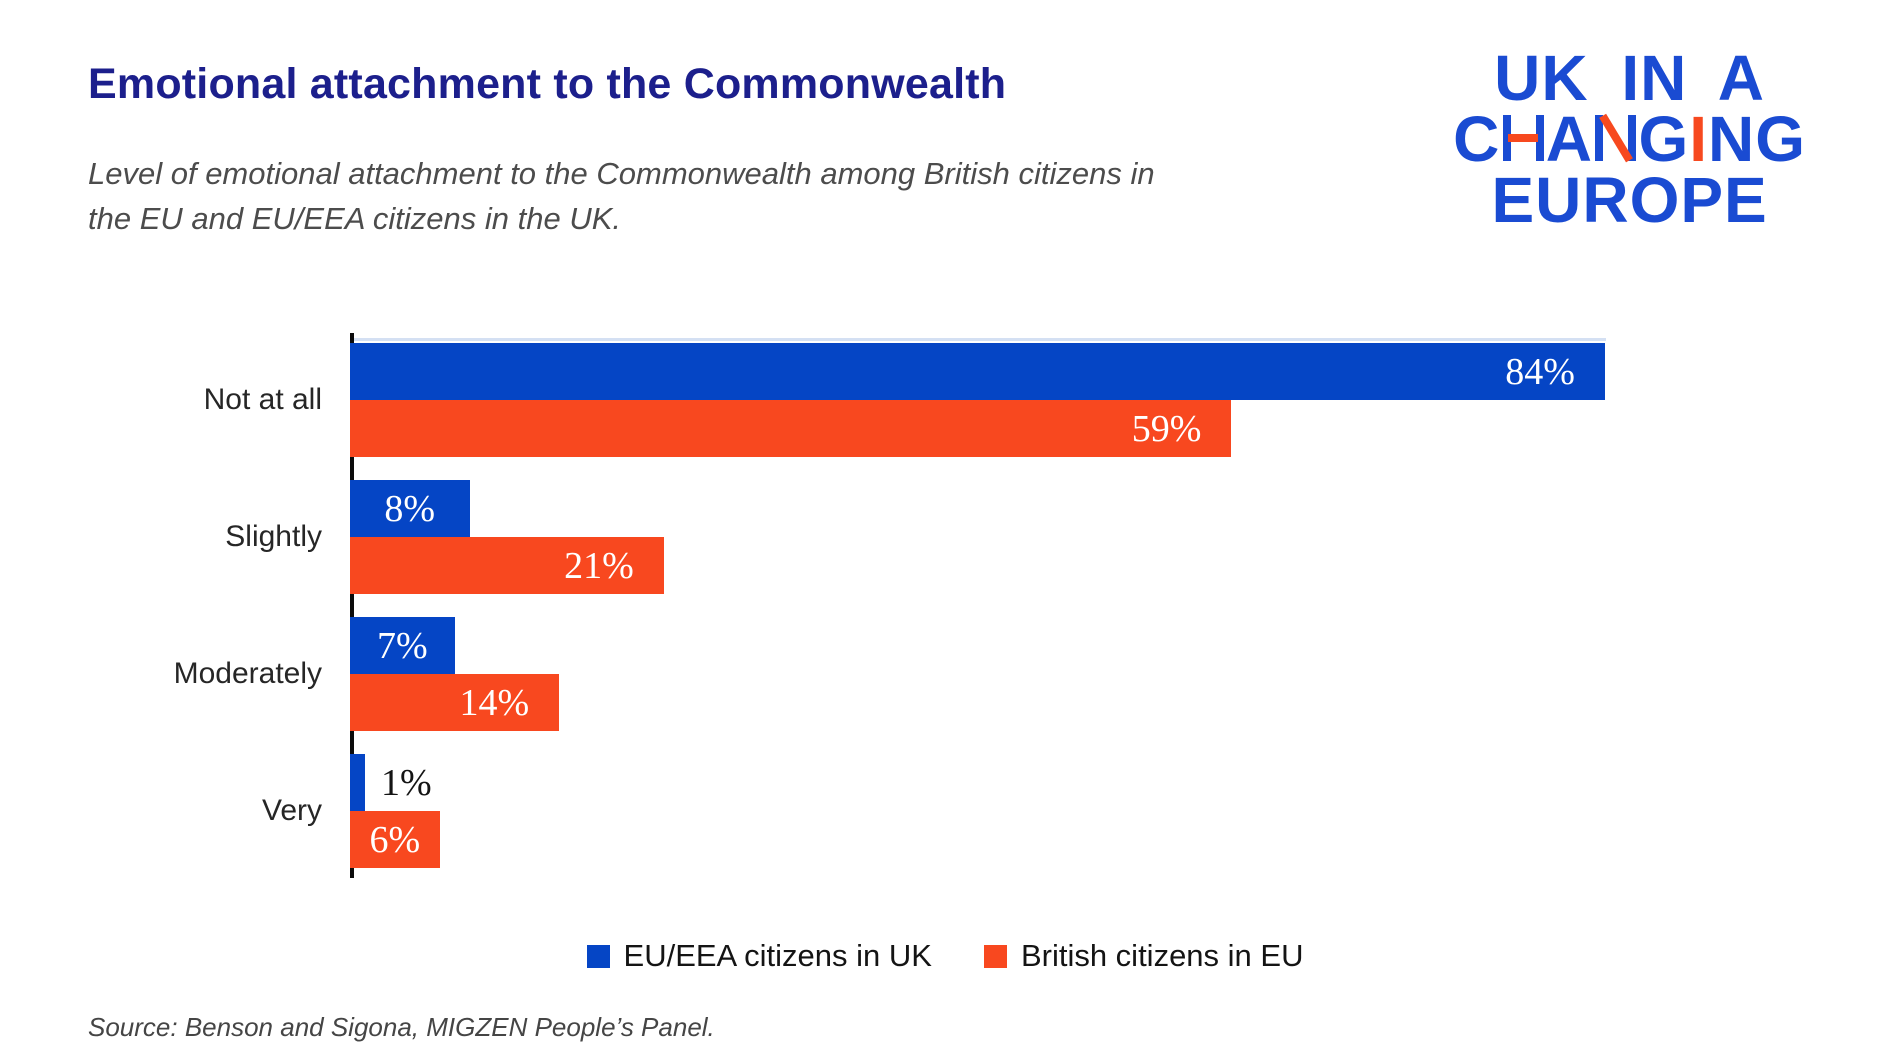 The width and height of the screenshot is (1890, 1063). Describe the element at coordinates (406, 783) in the screenshot. I see `bar-value-label: 1%` at that location.